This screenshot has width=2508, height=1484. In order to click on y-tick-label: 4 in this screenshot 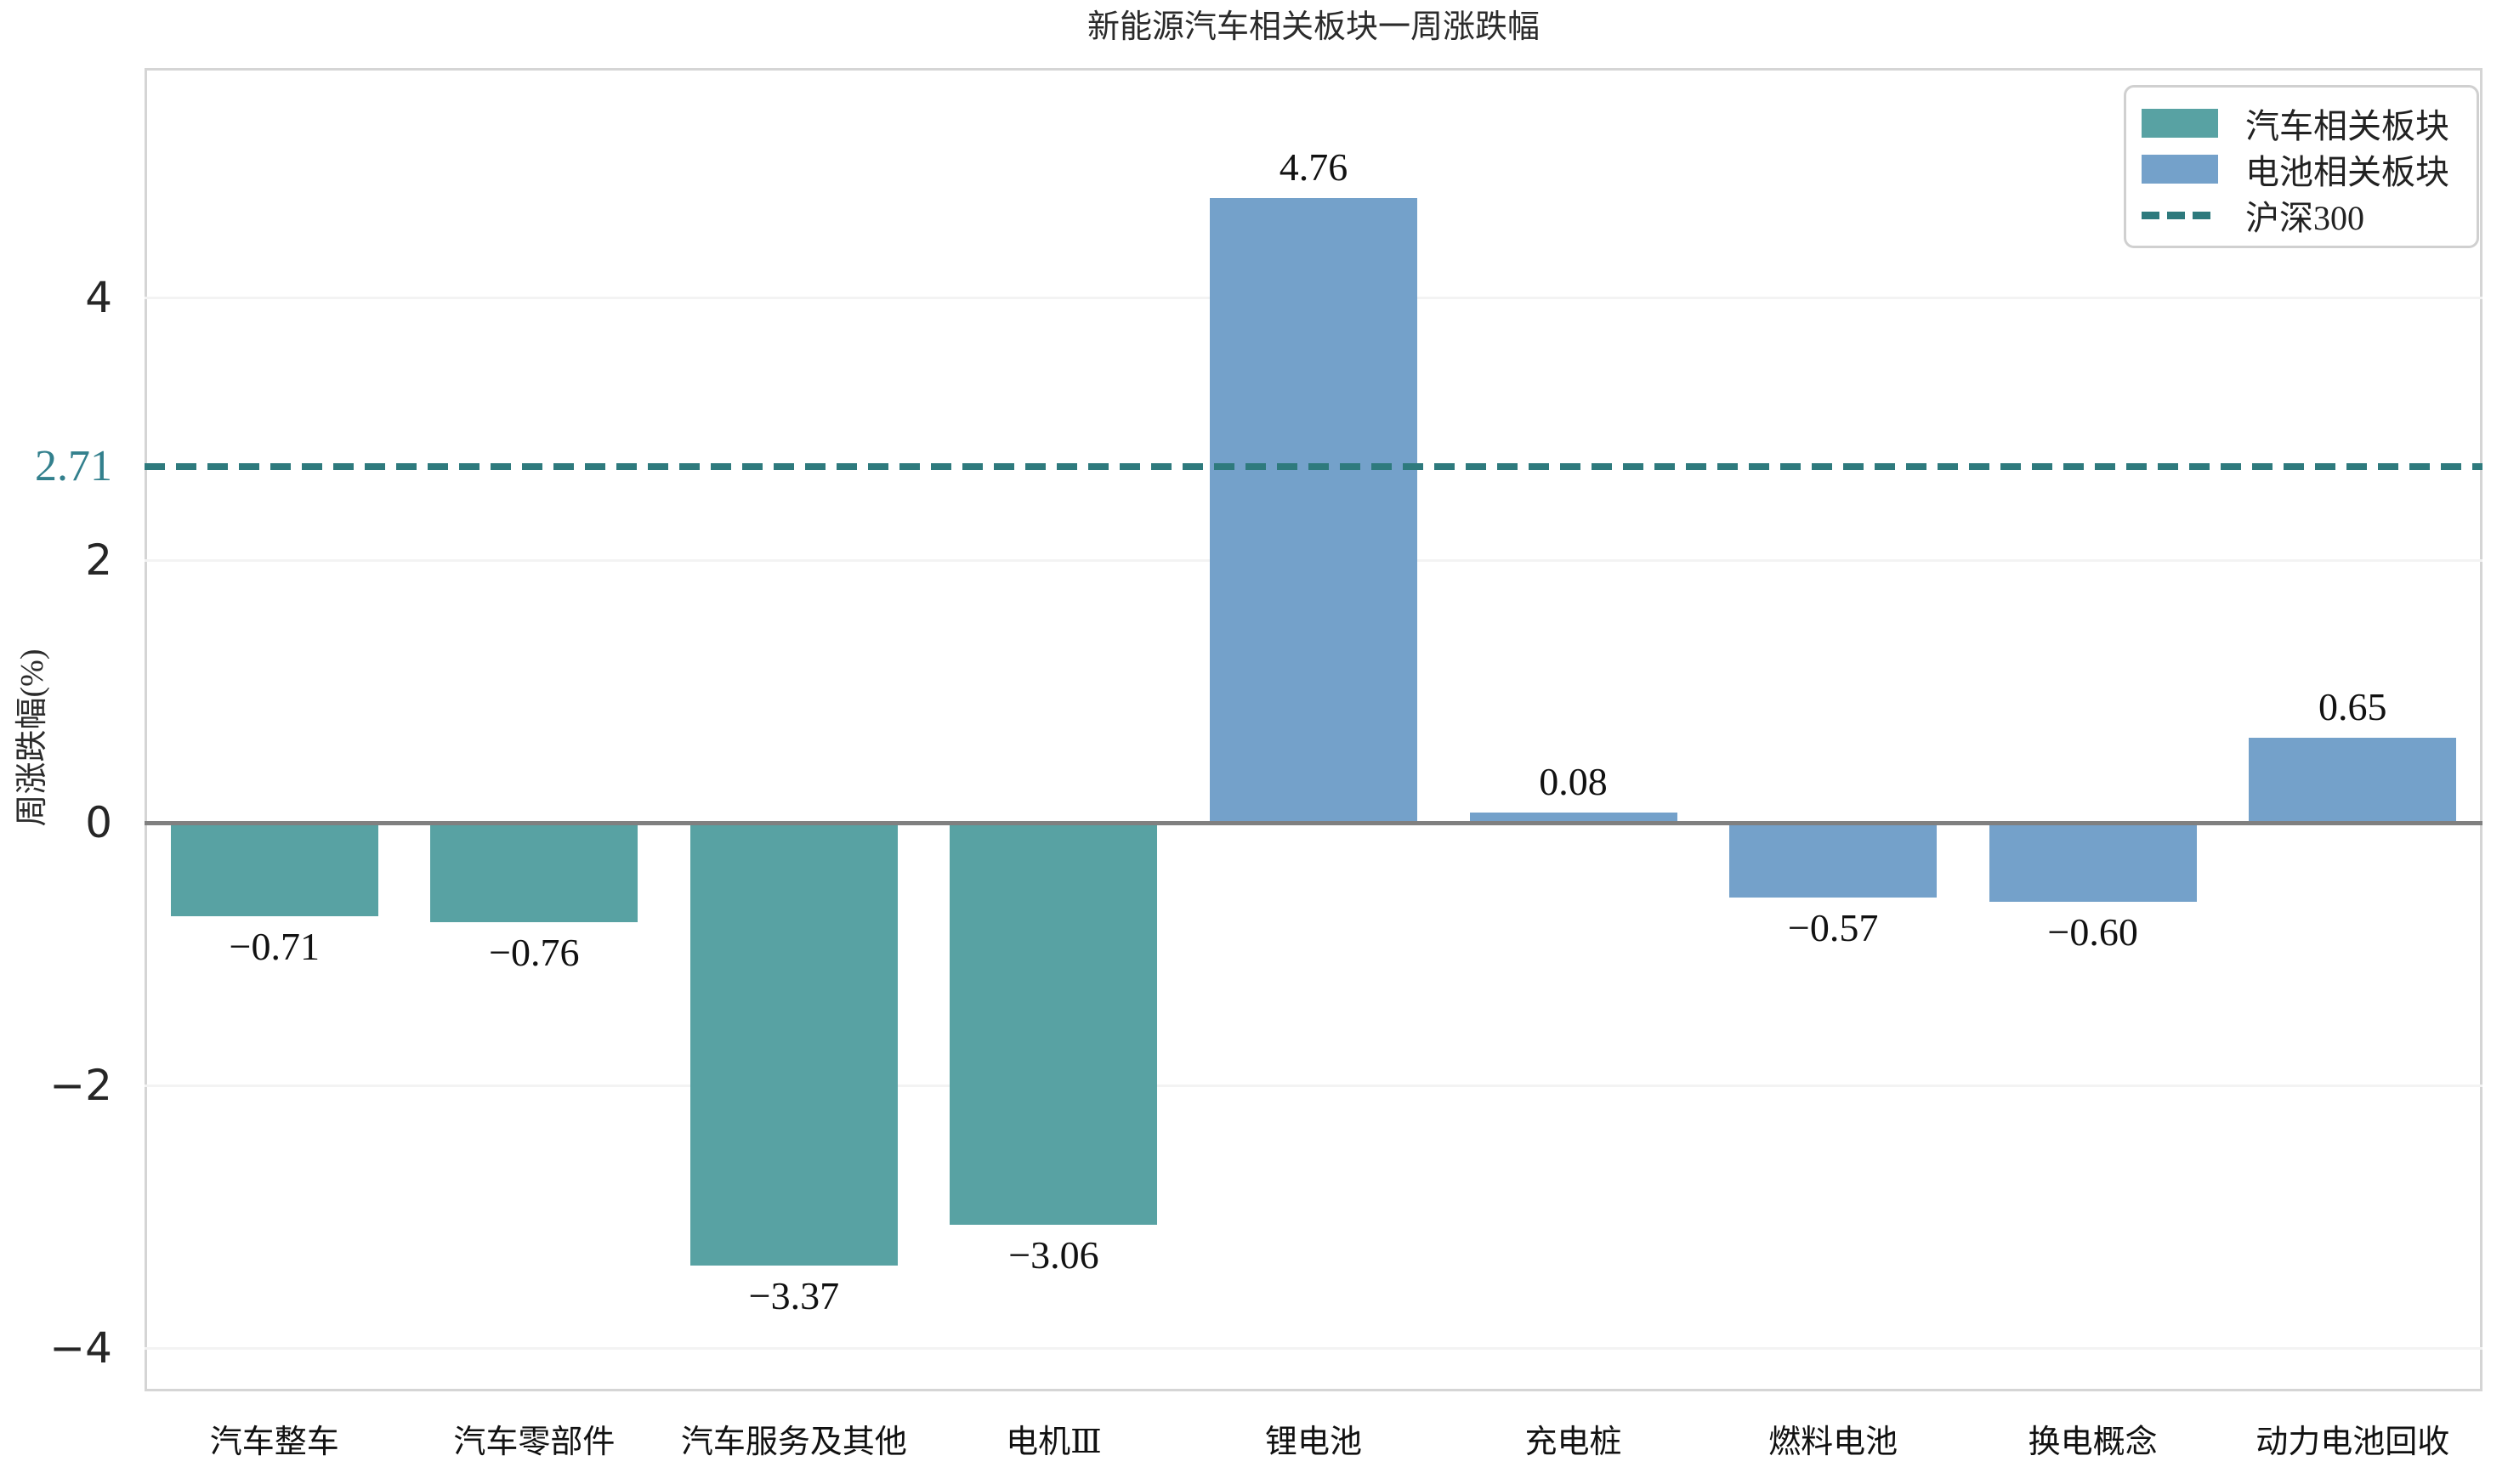, I will do `click(98, 297)`.